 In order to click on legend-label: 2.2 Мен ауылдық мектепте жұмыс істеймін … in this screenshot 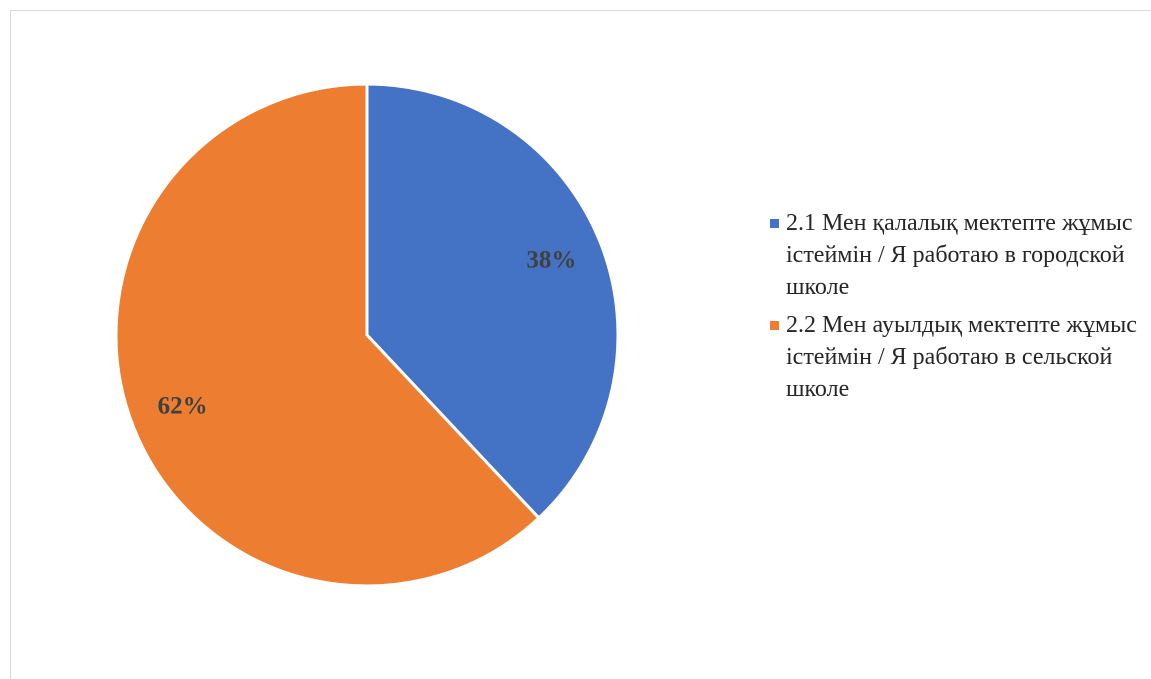, I will do `click(961, 357)`.